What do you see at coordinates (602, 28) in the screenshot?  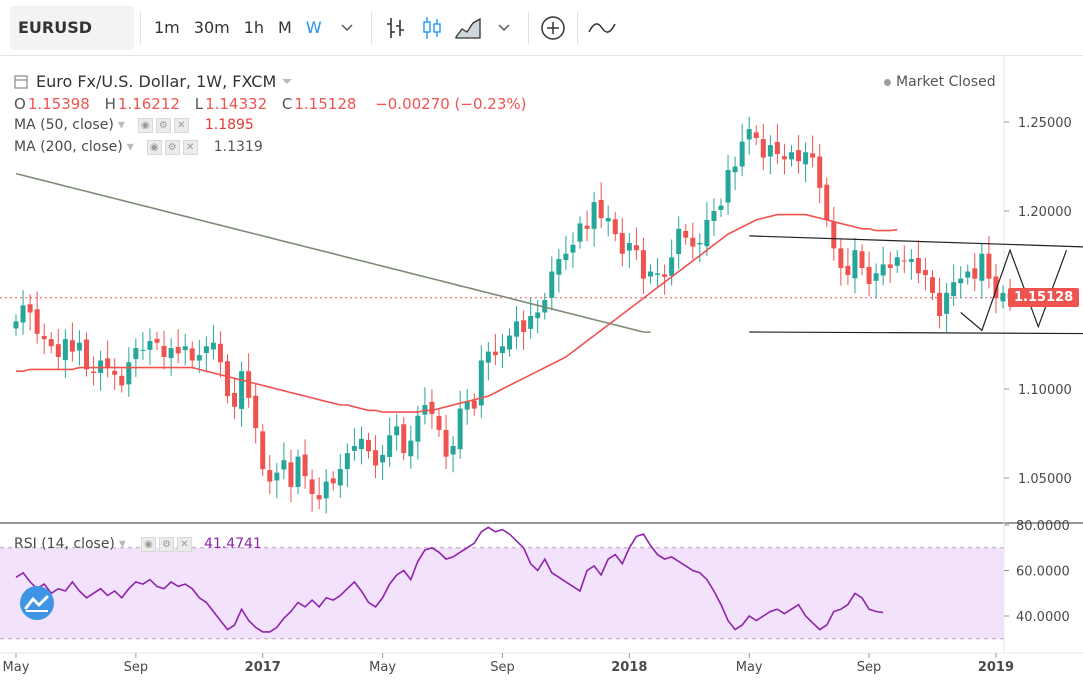 I see `compare-icon` at bounding box center [602, 28].